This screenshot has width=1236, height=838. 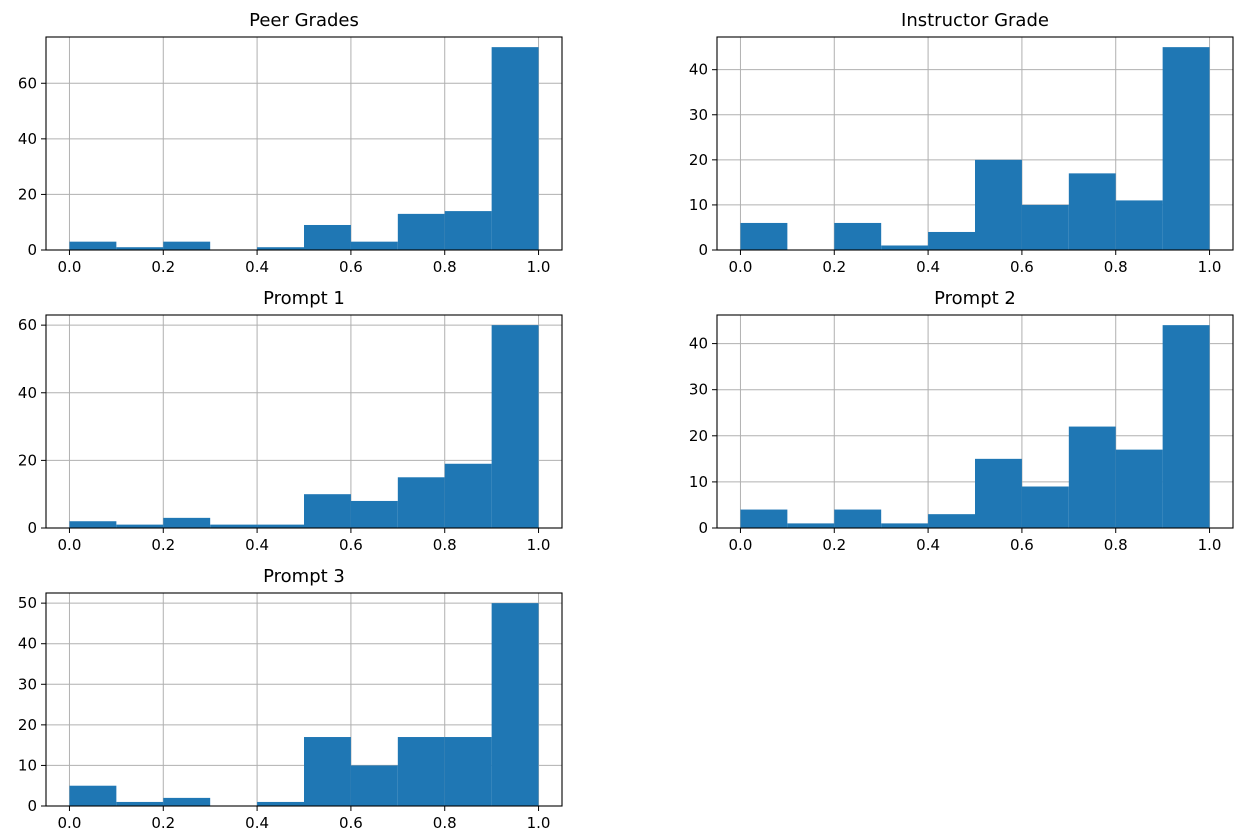 I want to click on panel-title: Peer Grades, so click(x=304, y=20).